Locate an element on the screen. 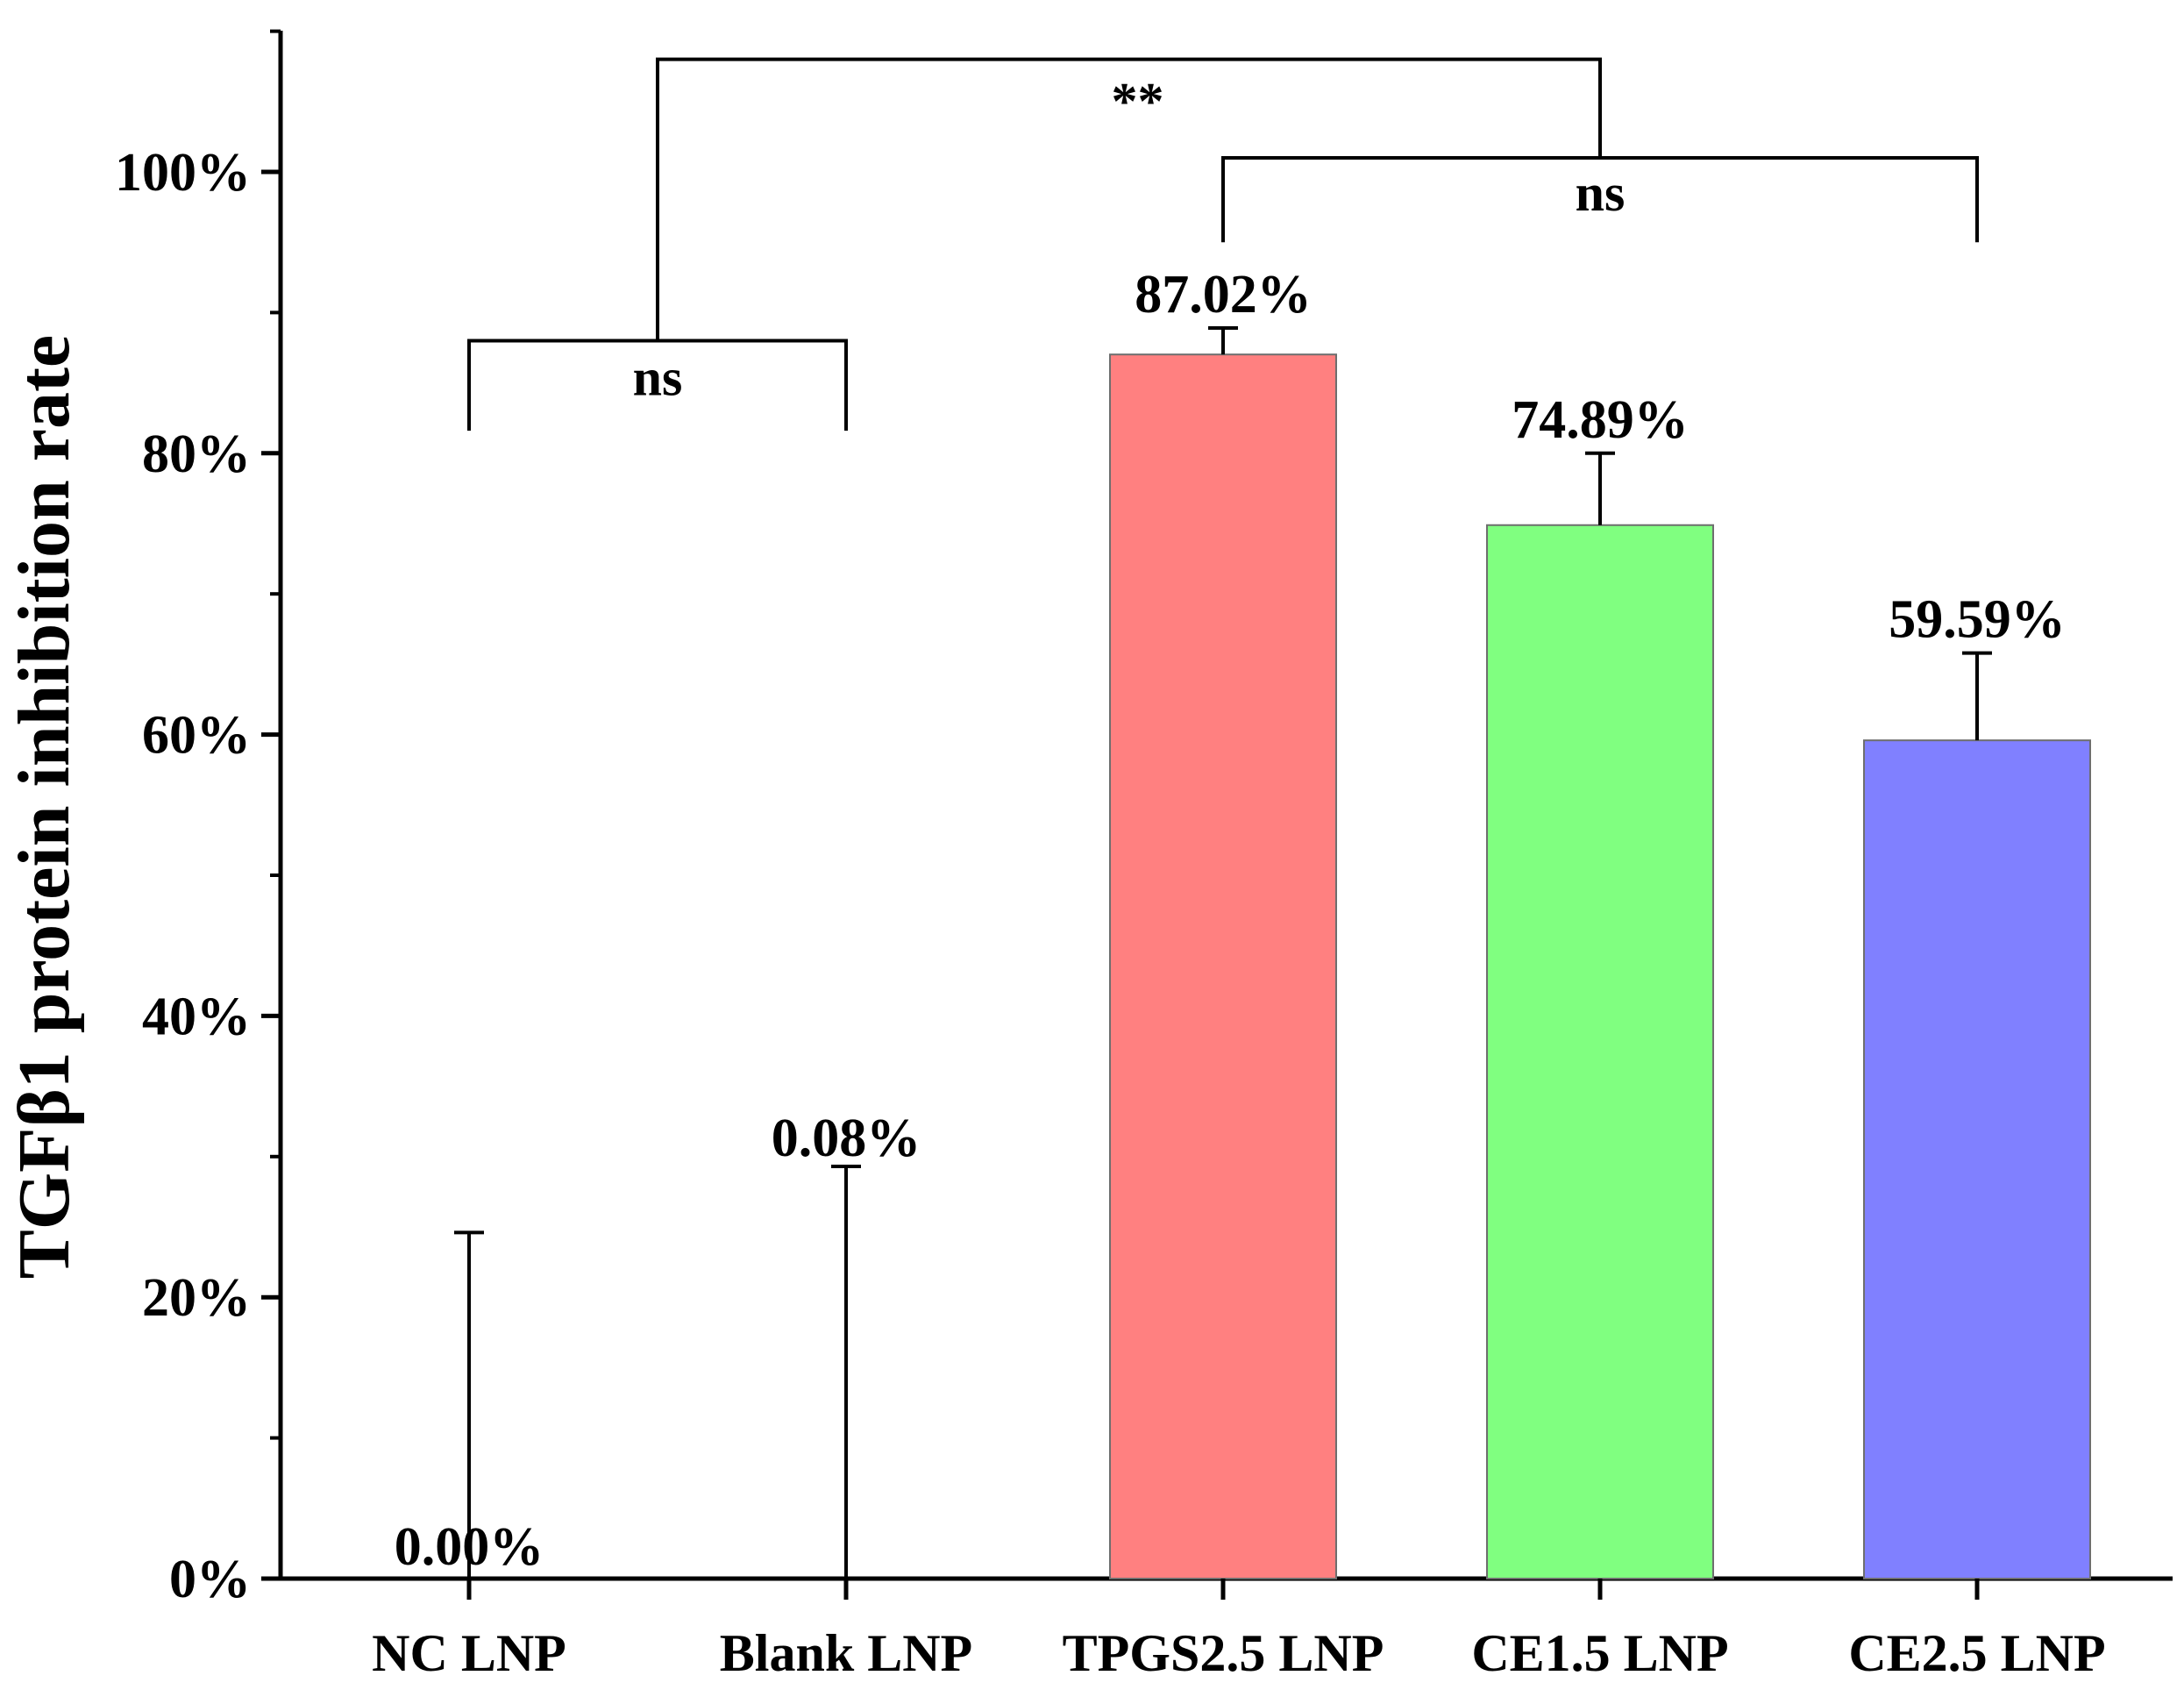 The width and height of the screenshot is (2184, 1697). data-label: 0.08% is located at coordinates (846, 1138).